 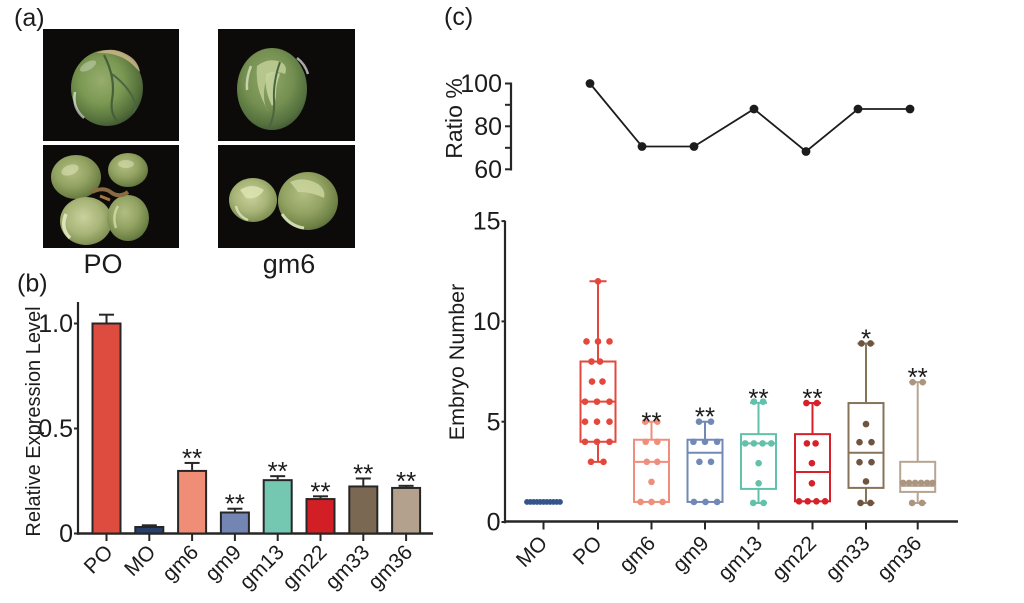 What do you see at coordinates (55, 429) in the screenshot?
I see `svg-text: 0.5` at bounding box center [55, 429].